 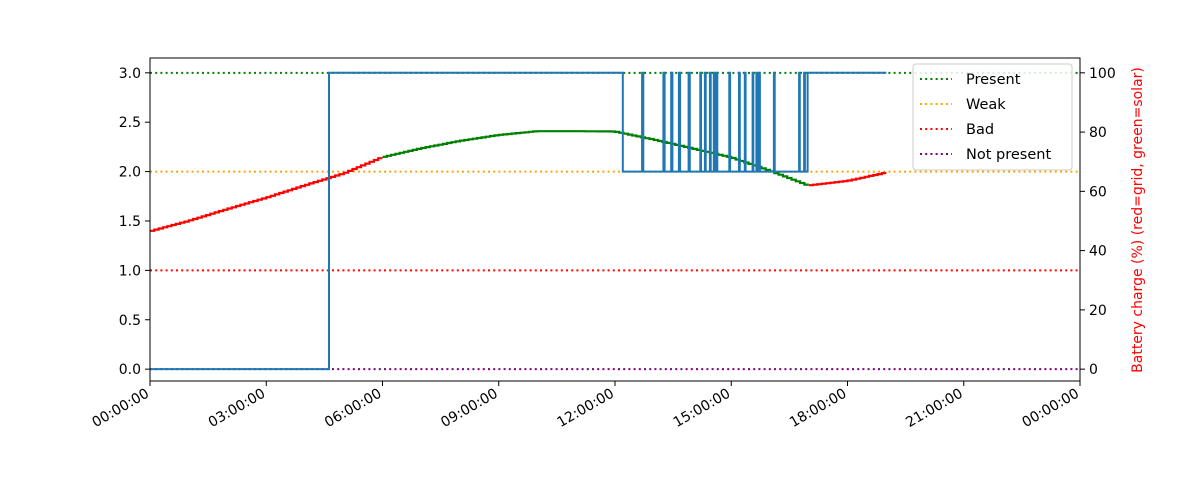 I want to click on legend: Present Weak Bad Not present, so click(x=992, y=117).